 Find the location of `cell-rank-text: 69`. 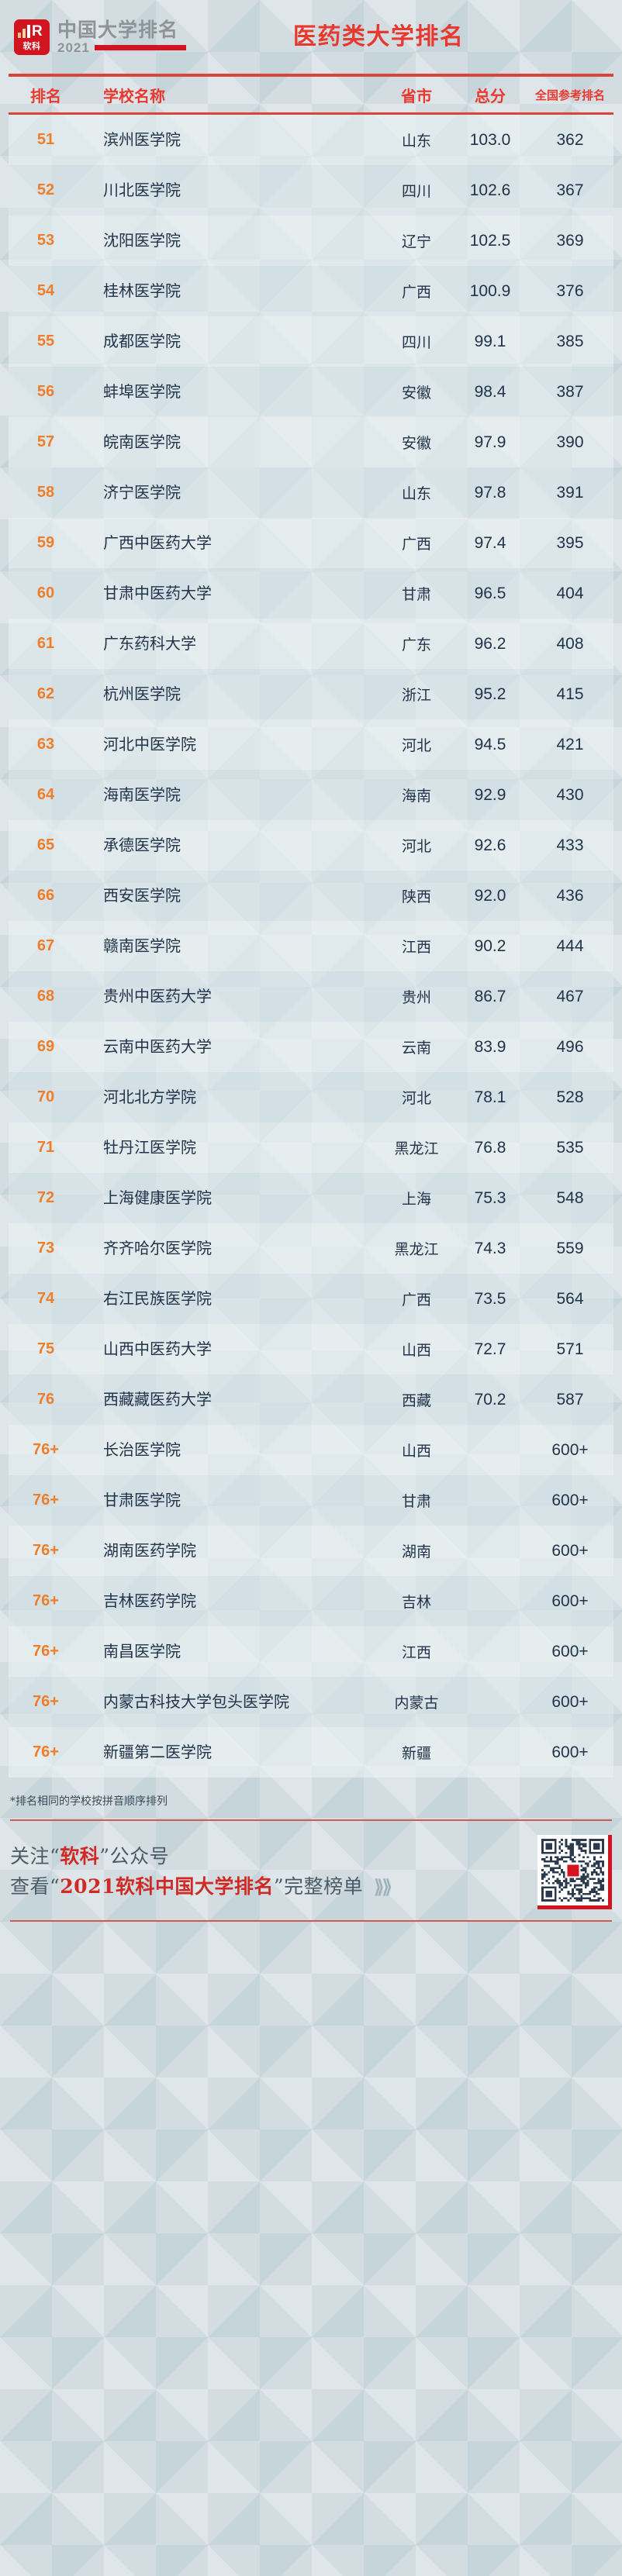

cell-rank-text: 69 is located at coordinates (45, 1046).